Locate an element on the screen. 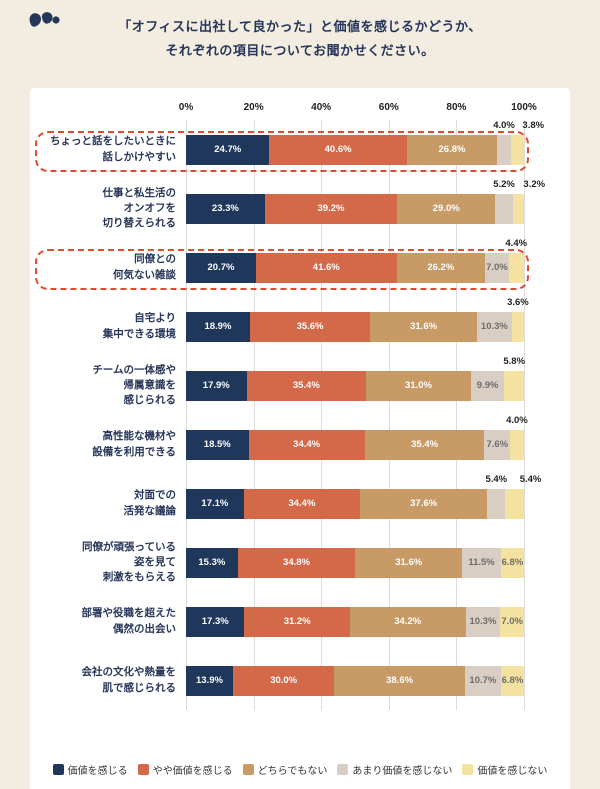  segment-value: 7.6% is located at coordinates (497, 444).